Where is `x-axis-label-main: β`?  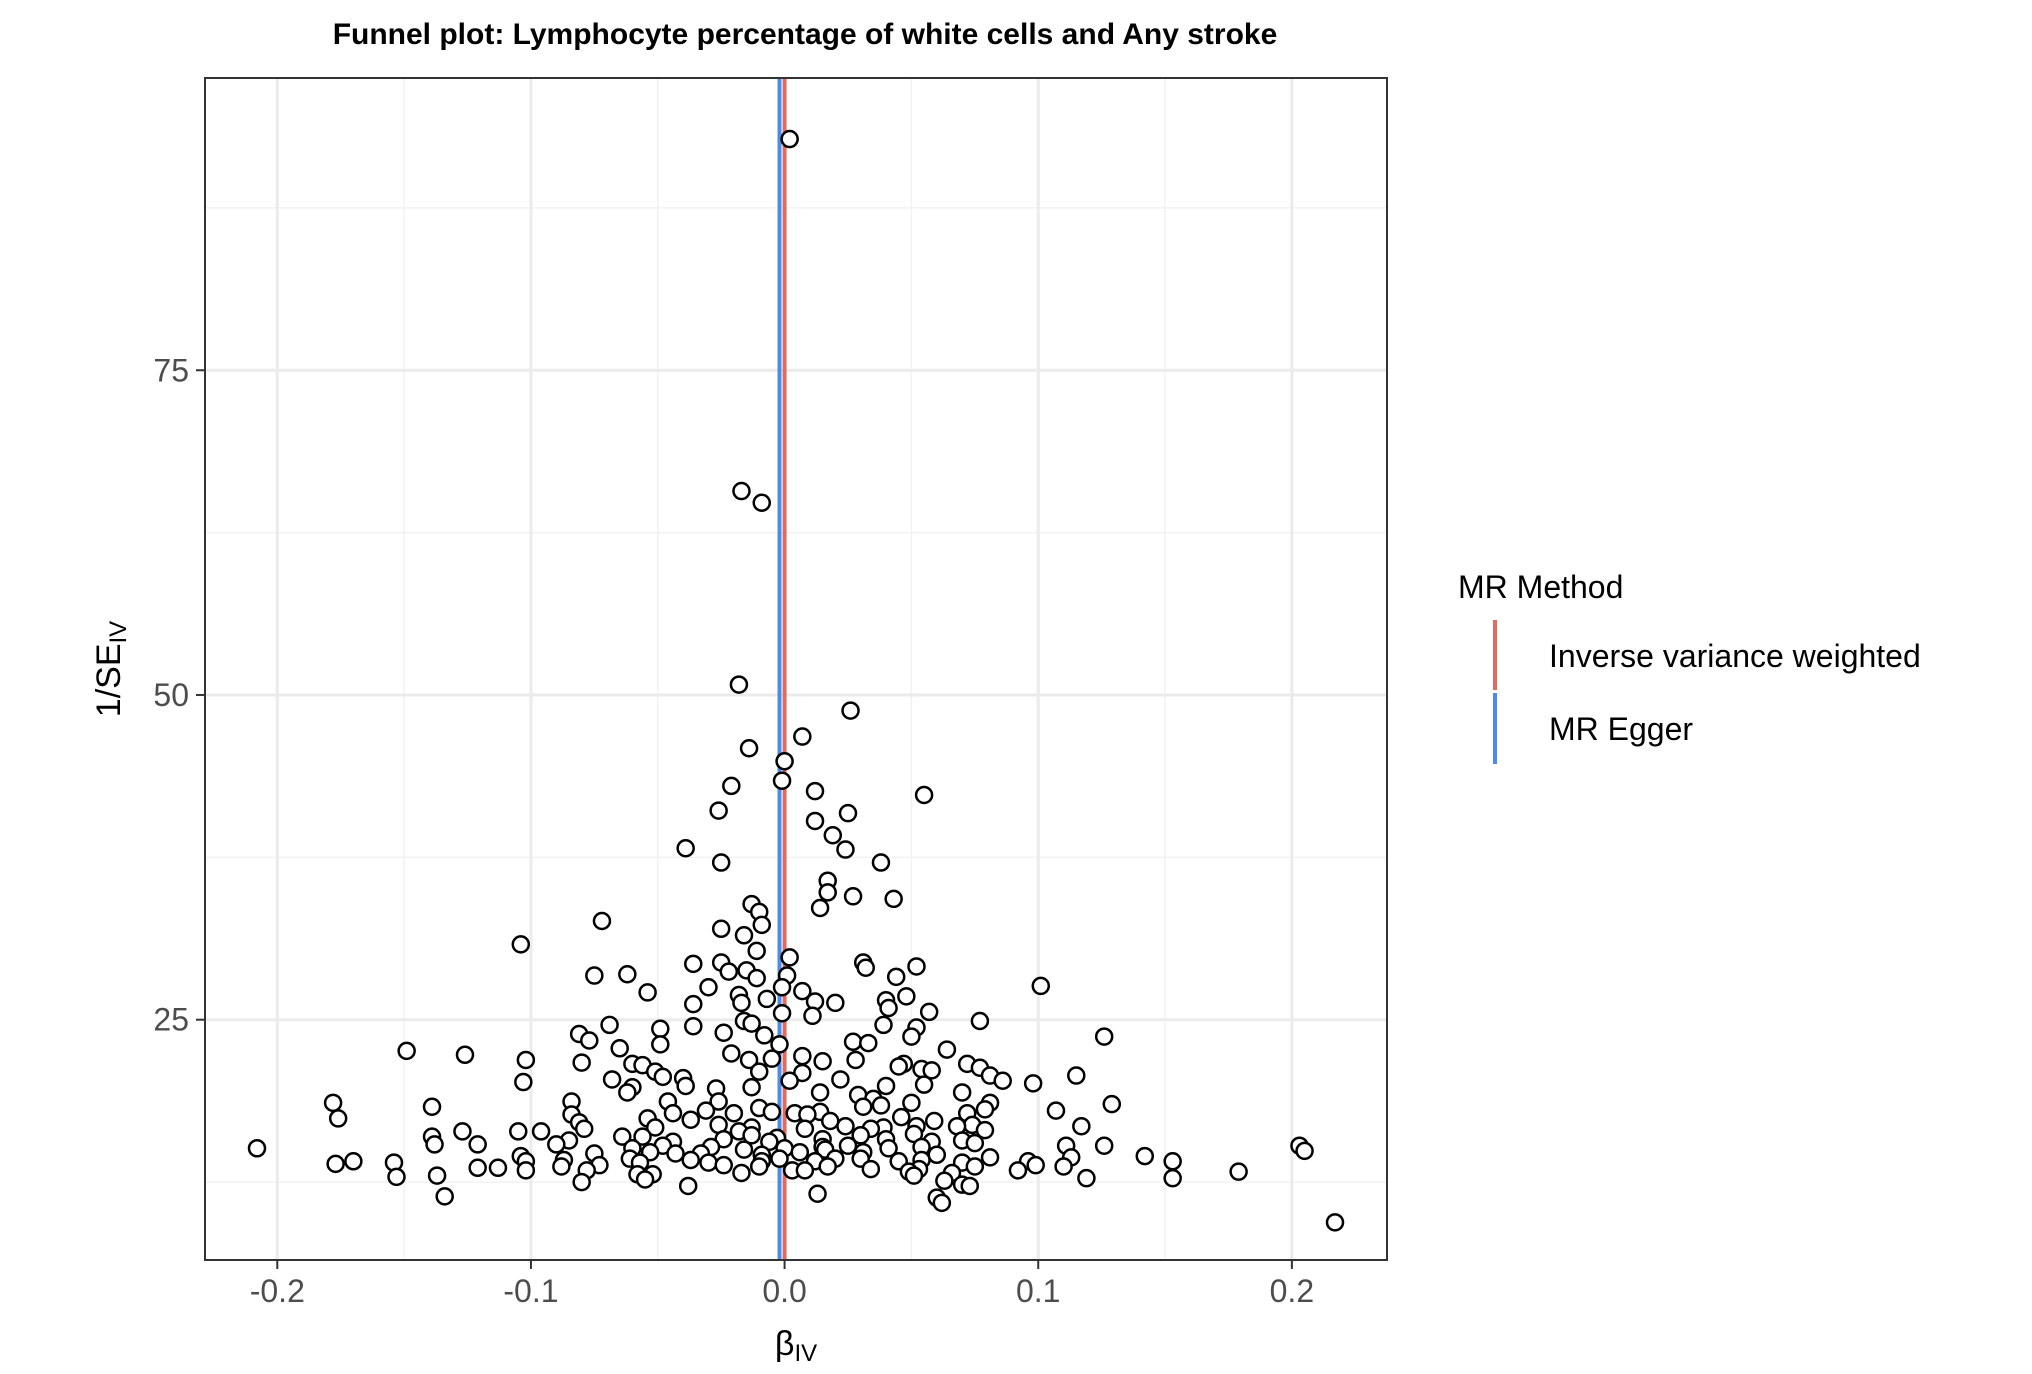
x-axis-label-main: β is located at coordinates (785, 1344).